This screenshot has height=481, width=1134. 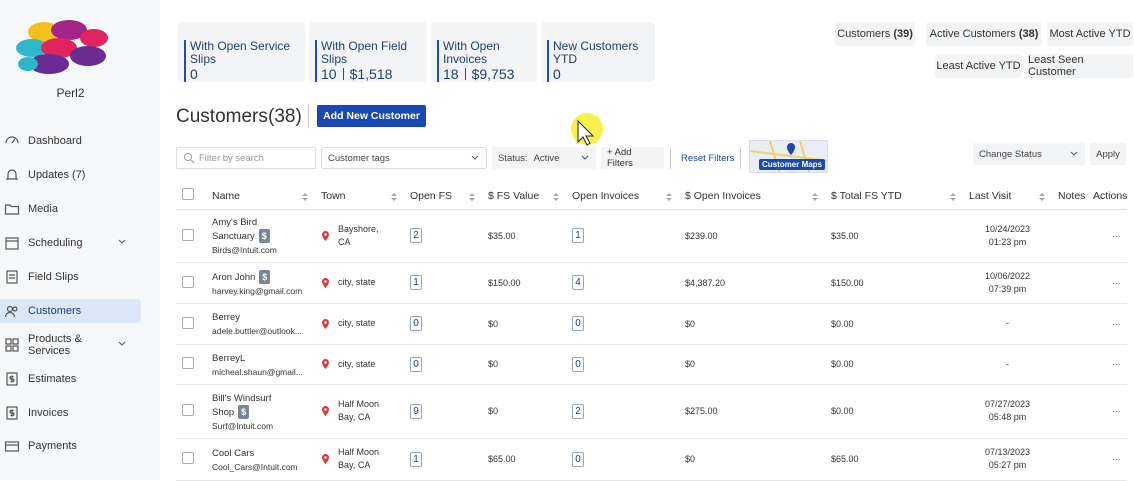 What do you see at coordinates (70, 243) in the screenshot?
I see `nav-item: Scheduling` at bounding box center [70, 243].